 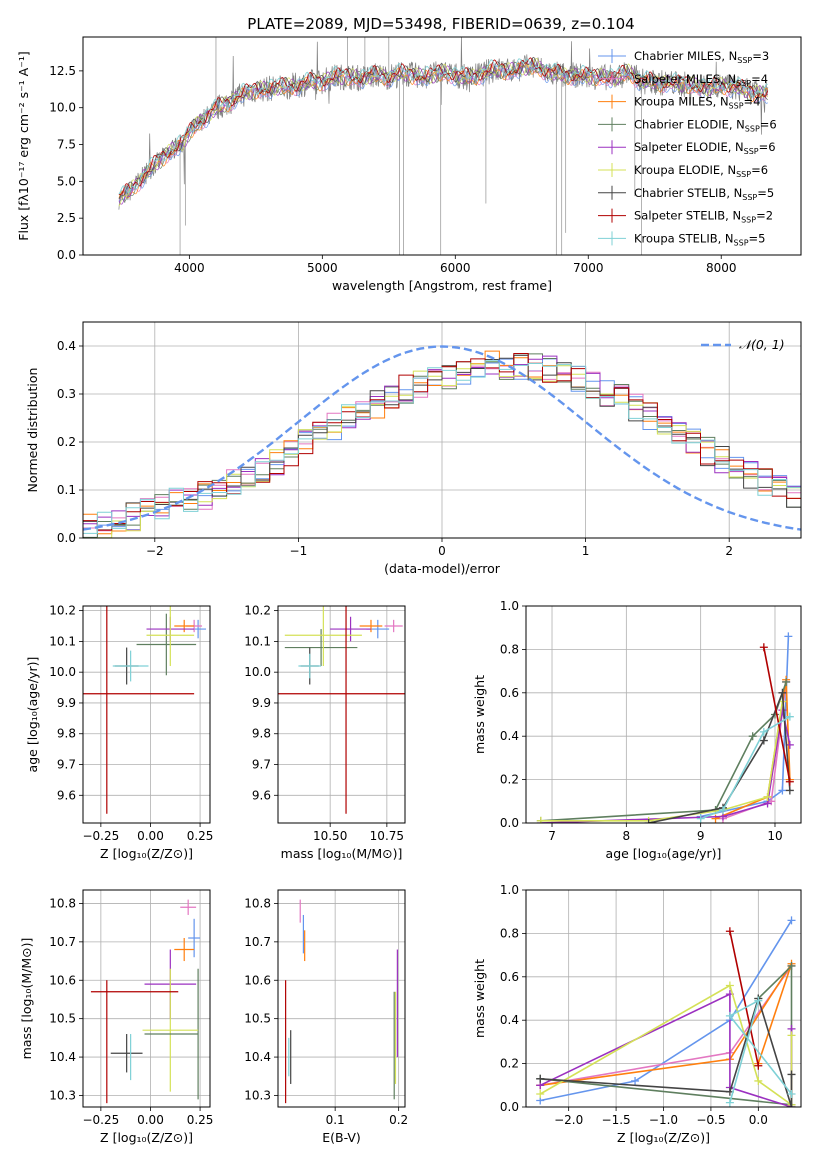 What do you see at coordinates (701, 57) in the screenshot?
I see `legend-label-0: Chabrier MILES, NSSP=3` at bounding box center [701, 57].